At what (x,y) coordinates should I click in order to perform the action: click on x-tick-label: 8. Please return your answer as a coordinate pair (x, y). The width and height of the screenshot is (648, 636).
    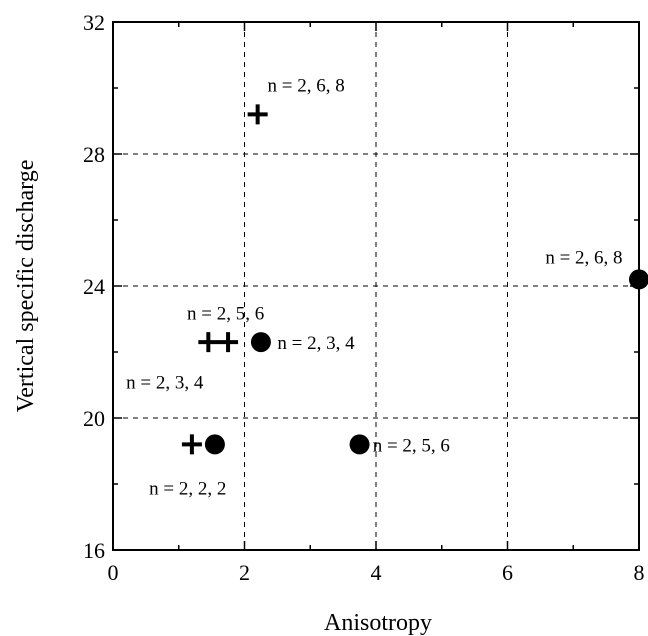
    Looking at the image, I should click on (639, 572).